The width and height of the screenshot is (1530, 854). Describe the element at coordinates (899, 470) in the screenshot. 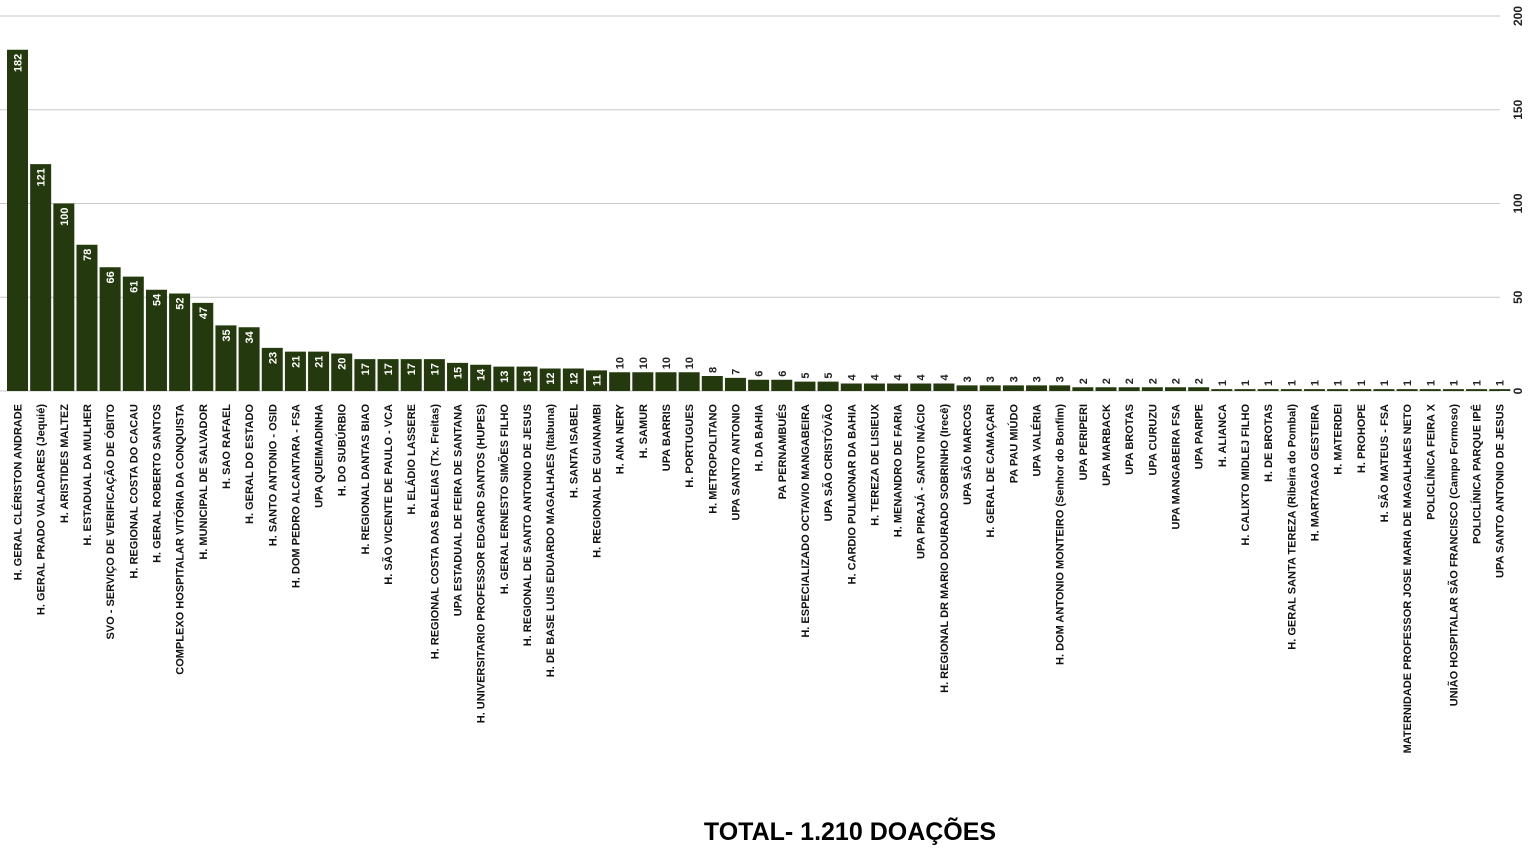

I see `category-label: H. MENANDRO DE FARIA` at that location.